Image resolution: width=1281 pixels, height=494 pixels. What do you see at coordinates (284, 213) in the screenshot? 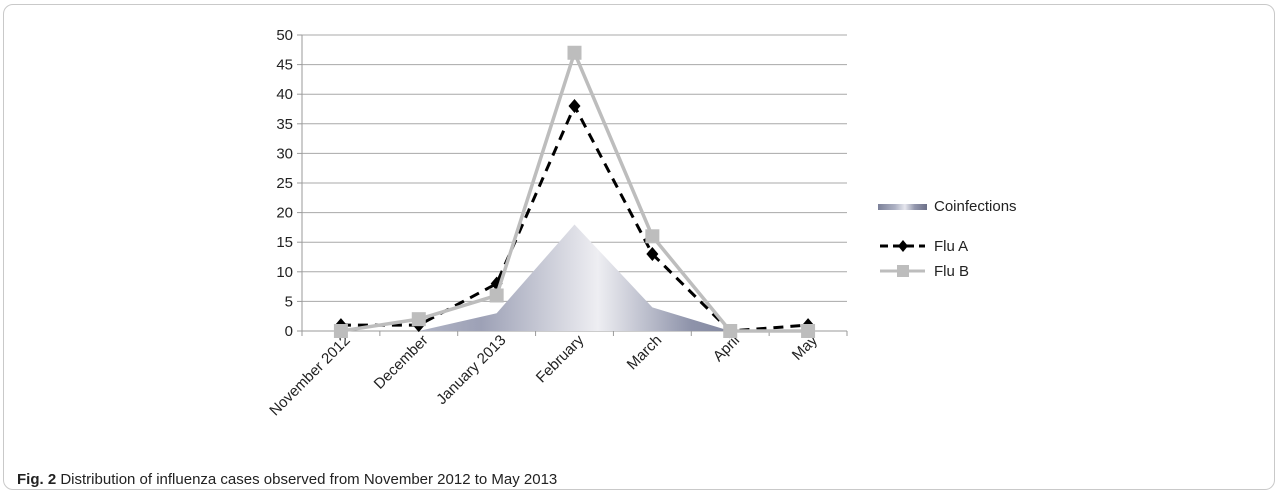
I see `y-tick-label: 20` at bounding box center [284, 213].